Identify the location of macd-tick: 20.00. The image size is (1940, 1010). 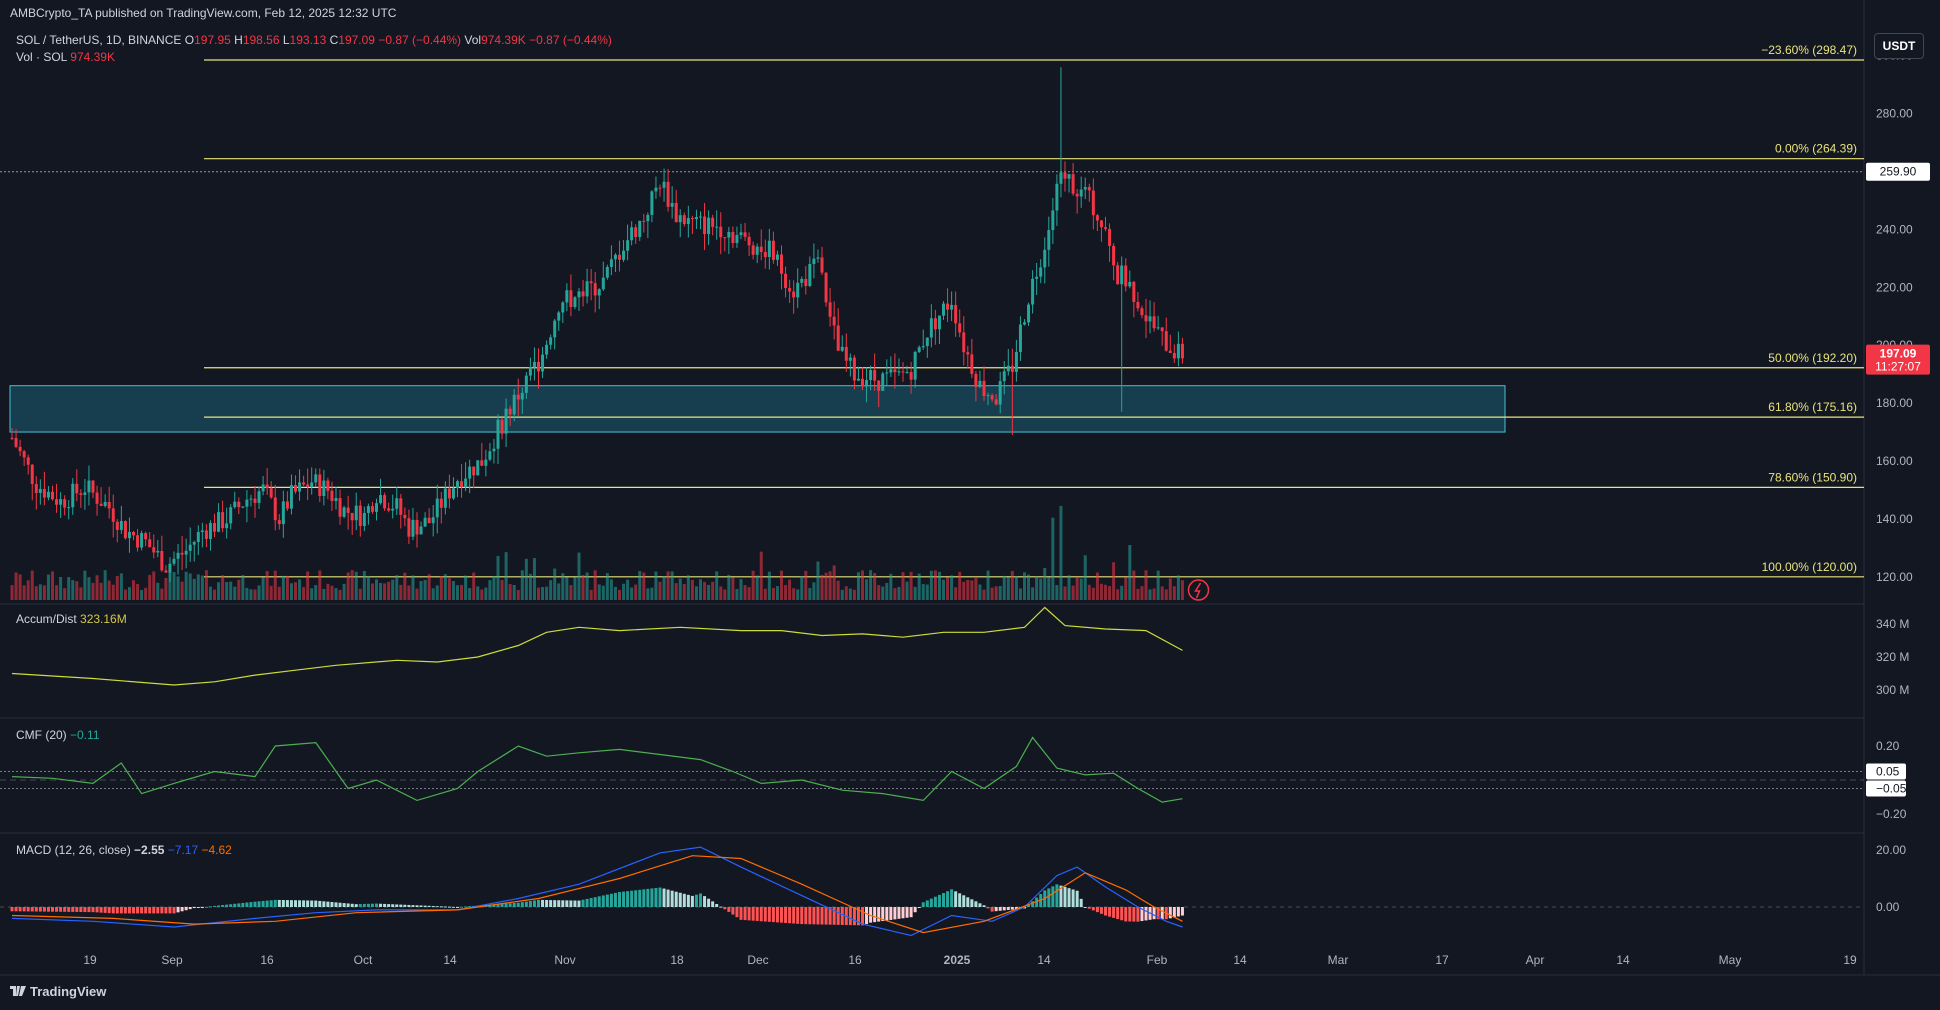
(1891, 850).